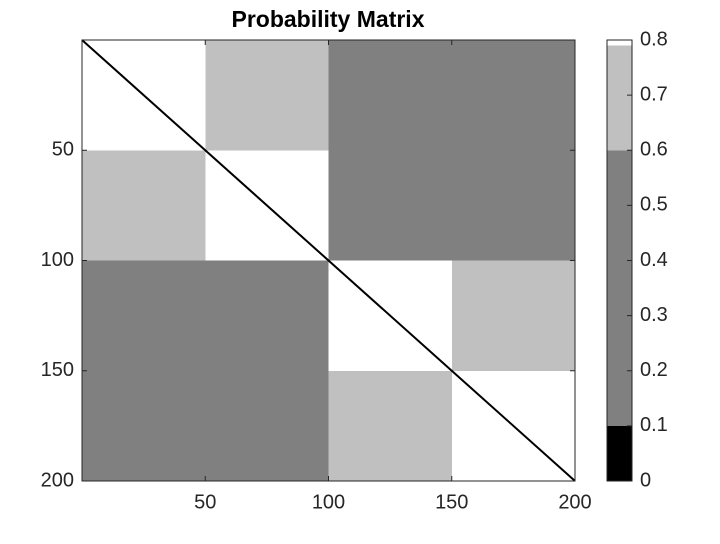 This screenshot has height=544, width=720. Describe the element at coordinates (654, 425) in the screenshot. I see `colorbar-tick-label: 0.1` at that location.